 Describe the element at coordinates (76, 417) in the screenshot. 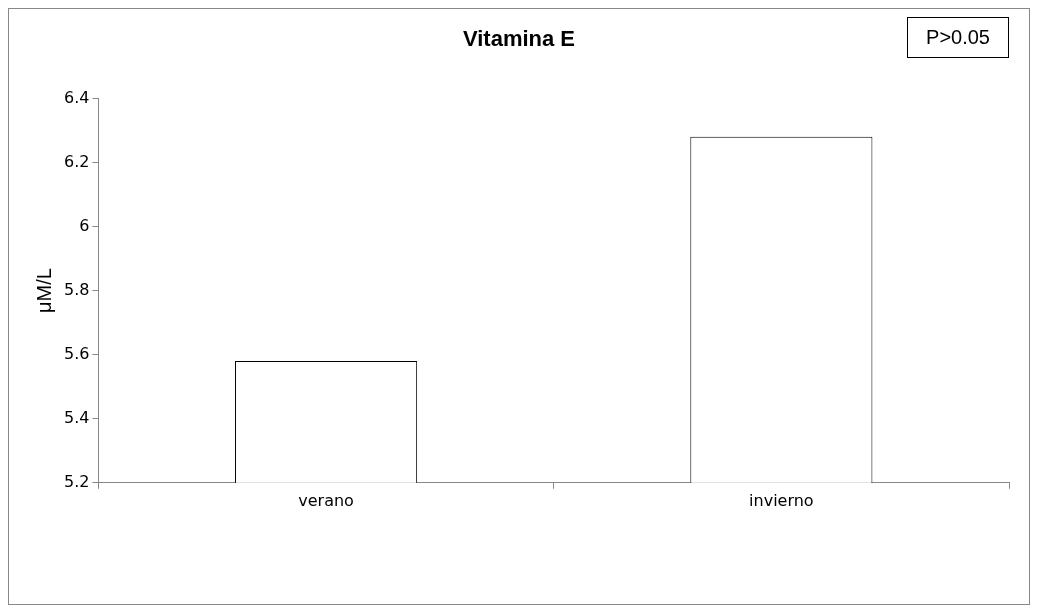

I see `y-tick-label: 5.4` at that location.